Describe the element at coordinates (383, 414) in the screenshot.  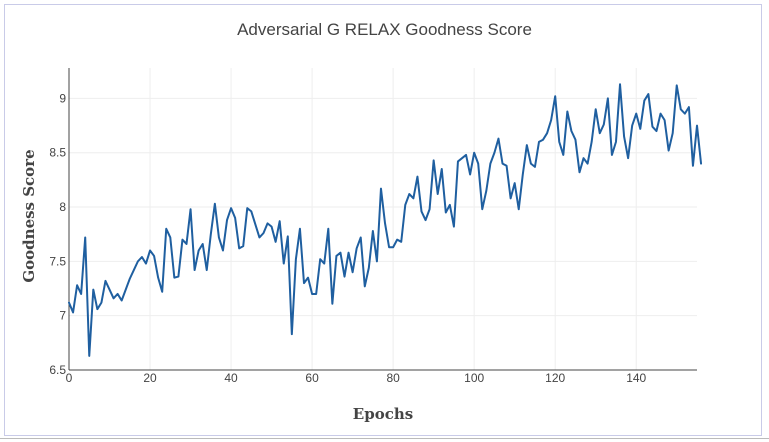
I see `x-axis-label: Epochs` at that location.